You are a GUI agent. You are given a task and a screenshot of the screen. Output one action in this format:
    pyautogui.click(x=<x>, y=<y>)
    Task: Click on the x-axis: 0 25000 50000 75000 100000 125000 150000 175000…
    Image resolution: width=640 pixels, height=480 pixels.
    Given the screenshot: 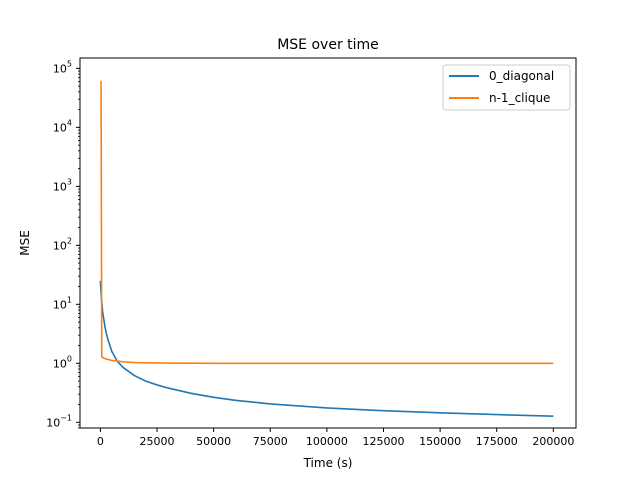 What is the action you would take?
    pyautogui.click(x=335, y=438)
    